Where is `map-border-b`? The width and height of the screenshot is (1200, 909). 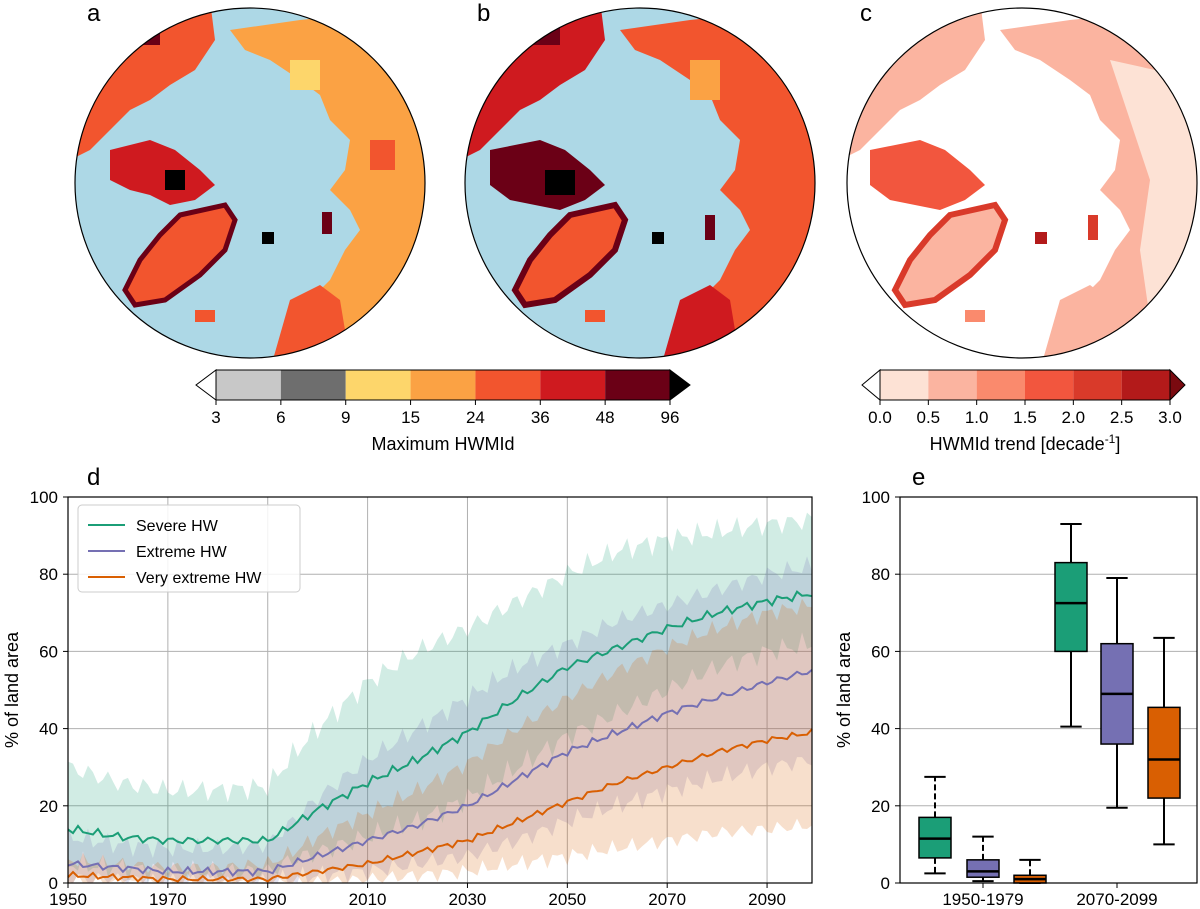
map-border-b is located at coordinates (640, 183).